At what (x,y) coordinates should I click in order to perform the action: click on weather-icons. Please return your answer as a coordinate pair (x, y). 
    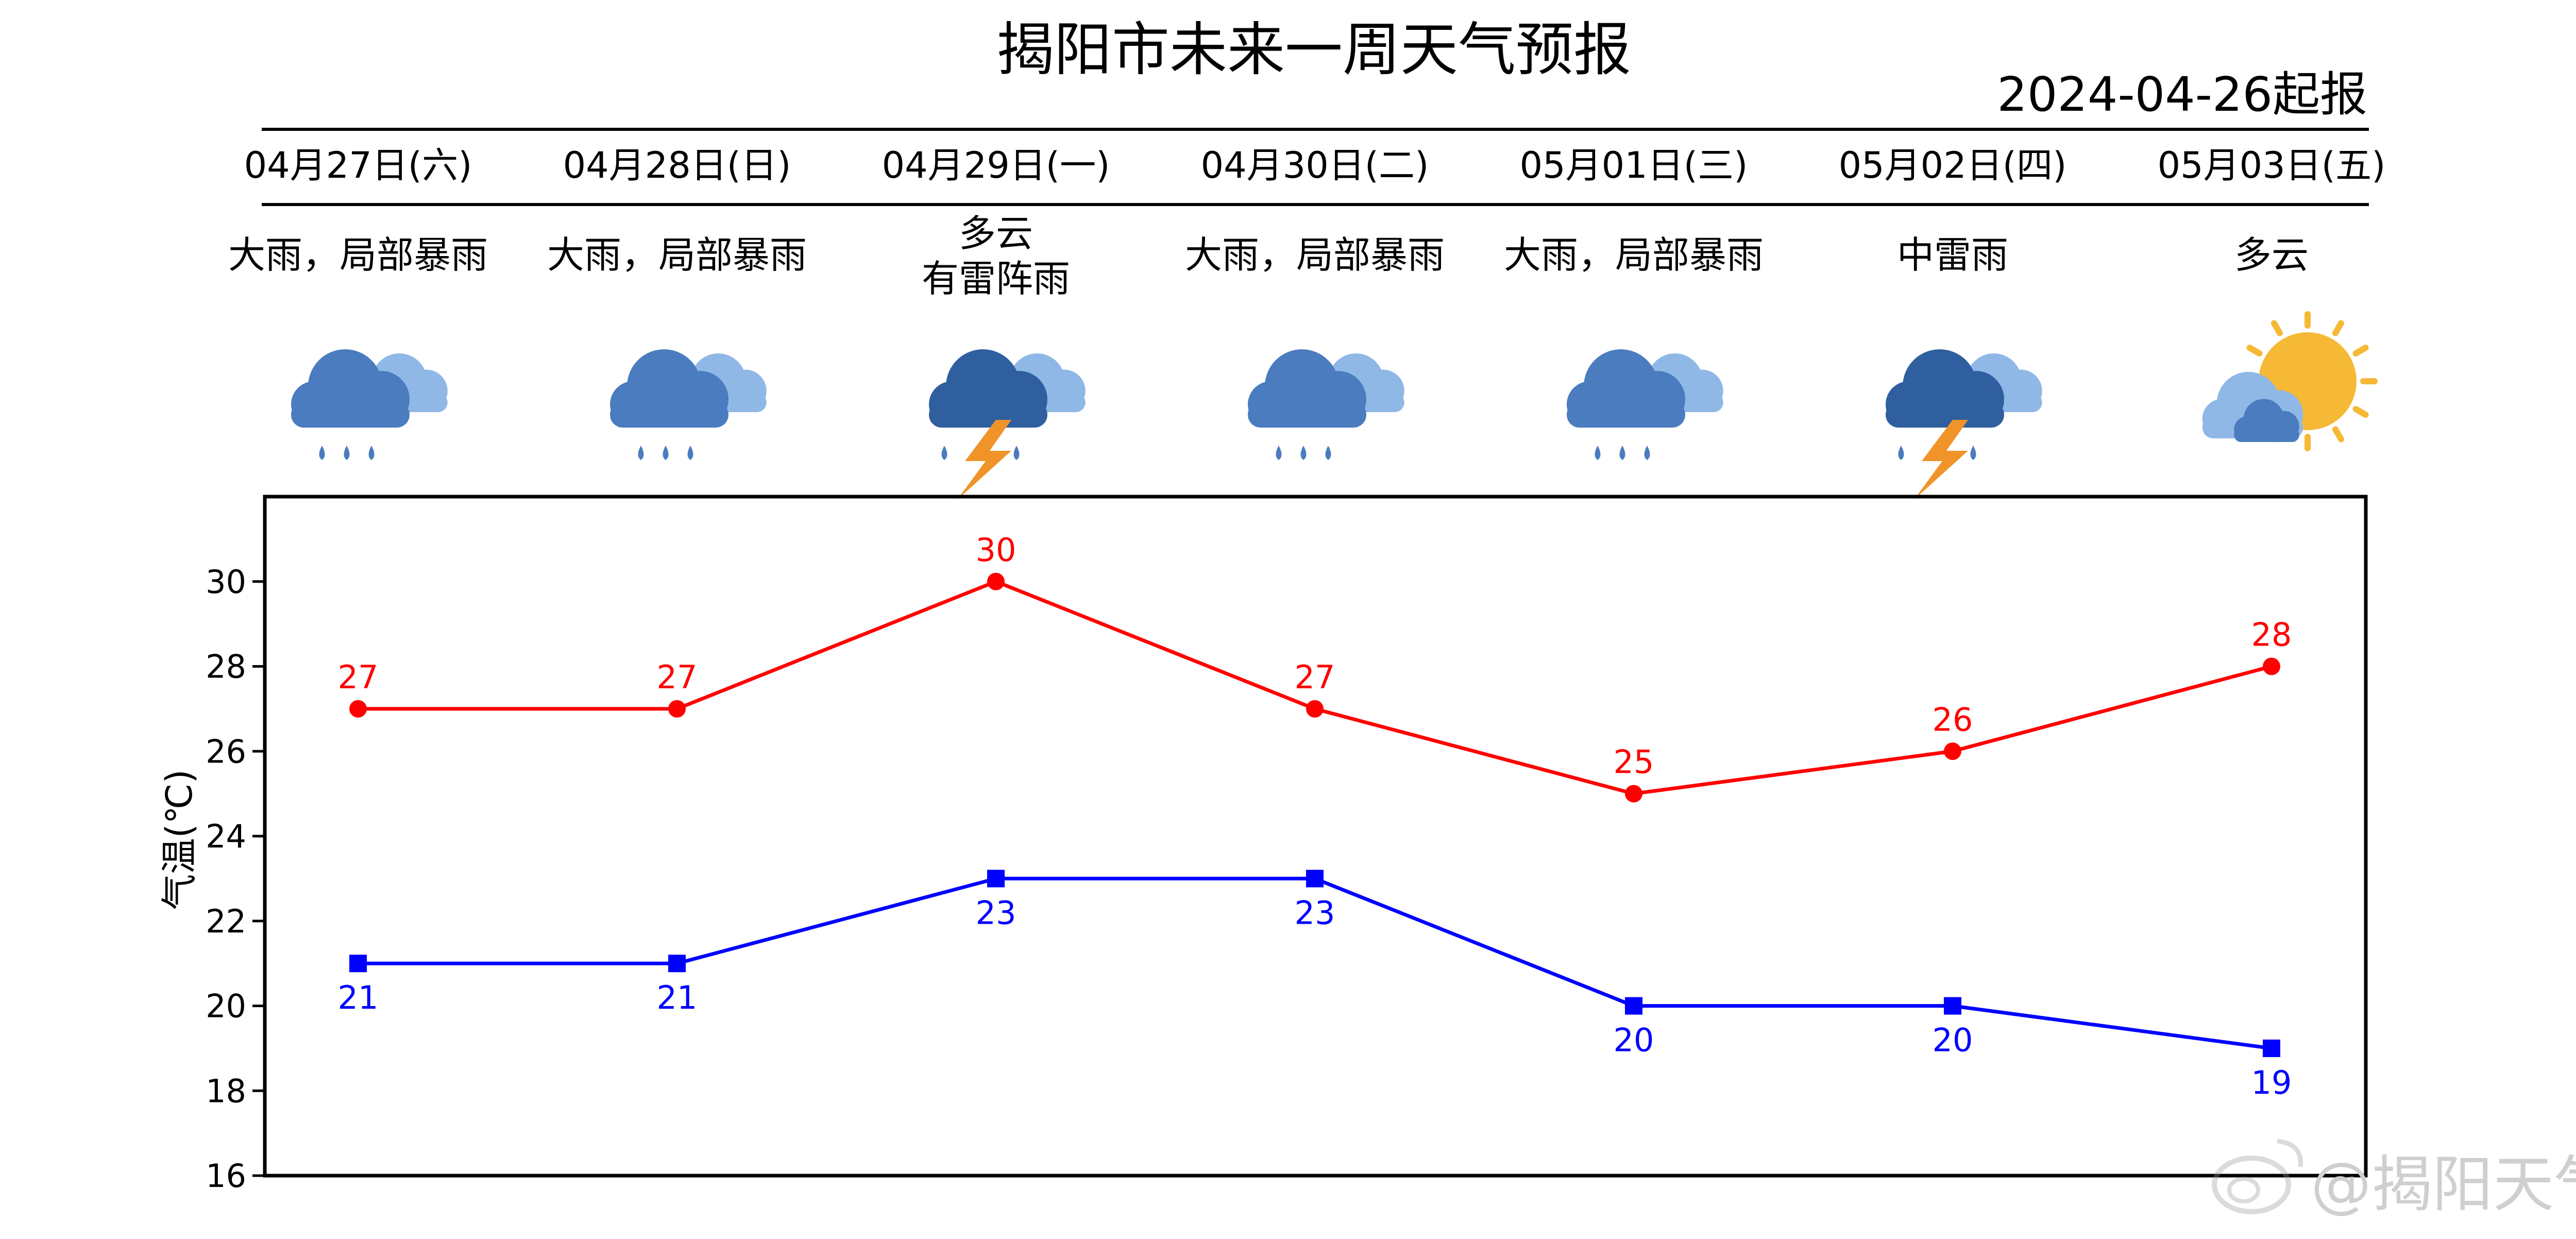
    Looking at the image, I should click on (1334, 405).